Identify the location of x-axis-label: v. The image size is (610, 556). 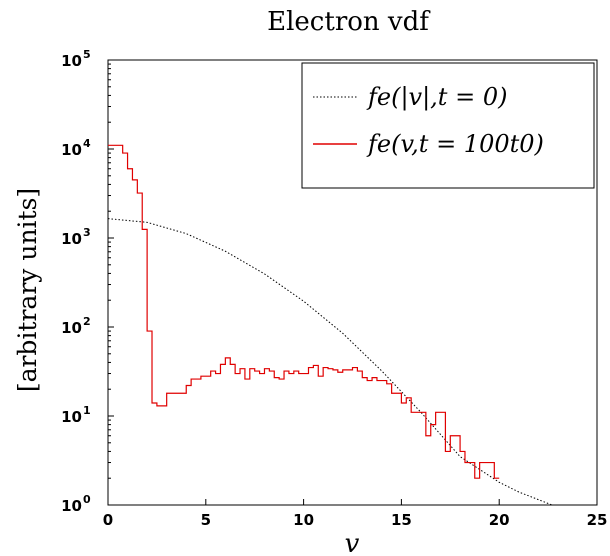
(352, 542).